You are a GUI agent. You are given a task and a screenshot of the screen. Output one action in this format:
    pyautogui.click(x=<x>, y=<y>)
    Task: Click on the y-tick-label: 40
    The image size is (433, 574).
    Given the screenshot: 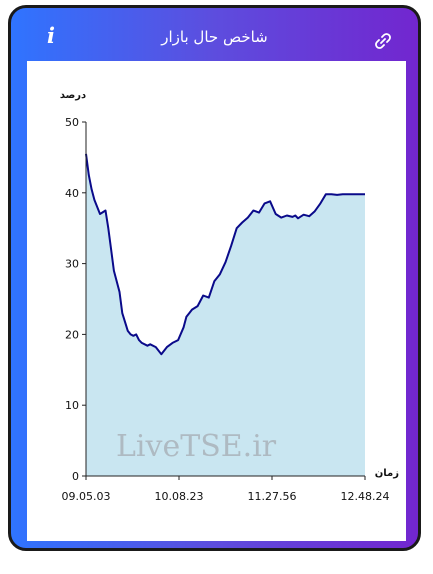 What is the action you would take?
    pyautogui.click(x=72, y=193)
    